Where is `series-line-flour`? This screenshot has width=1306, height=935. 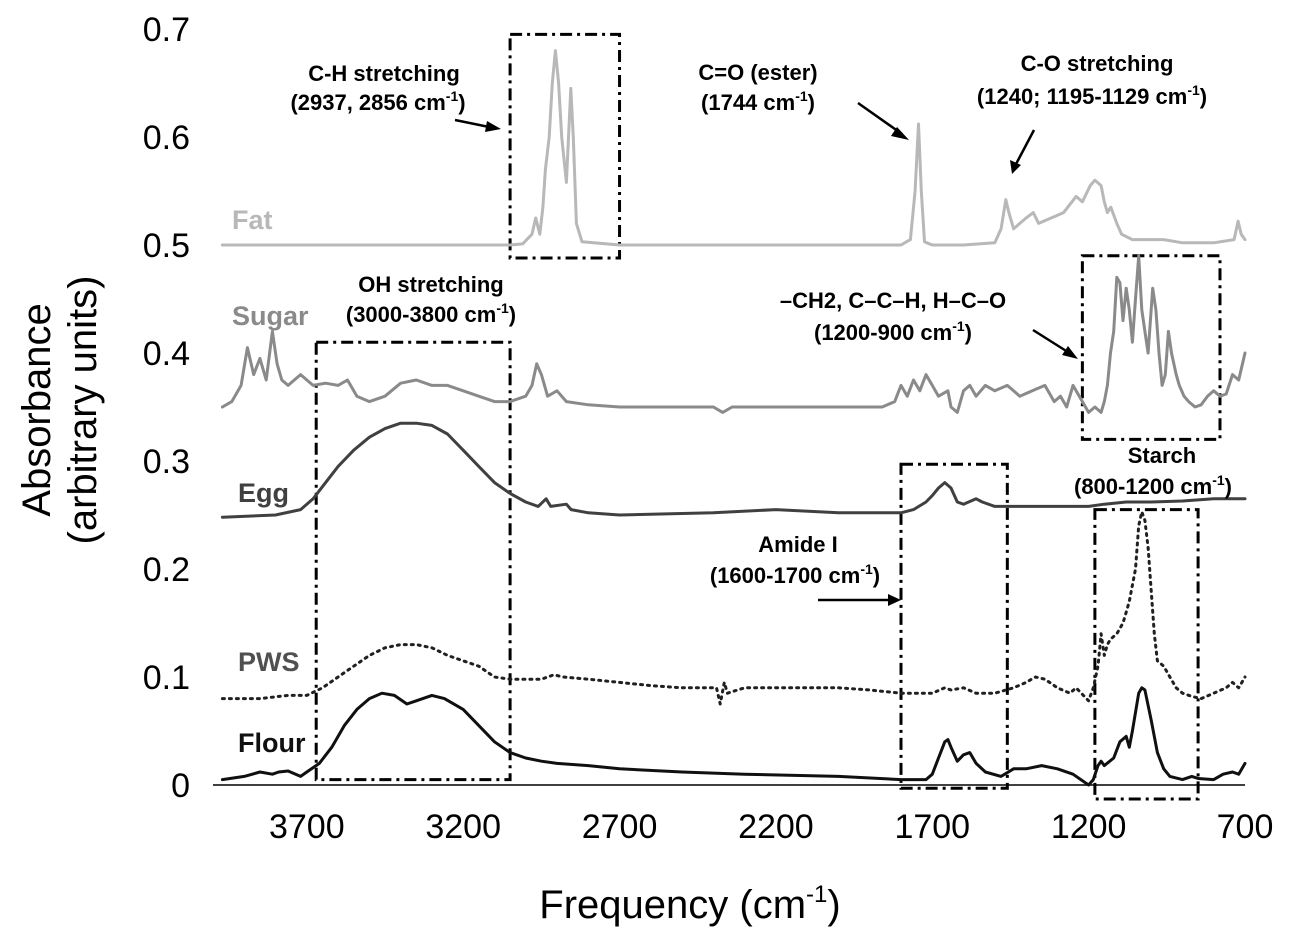 series-line-flour is located at coordinates (733, 736).